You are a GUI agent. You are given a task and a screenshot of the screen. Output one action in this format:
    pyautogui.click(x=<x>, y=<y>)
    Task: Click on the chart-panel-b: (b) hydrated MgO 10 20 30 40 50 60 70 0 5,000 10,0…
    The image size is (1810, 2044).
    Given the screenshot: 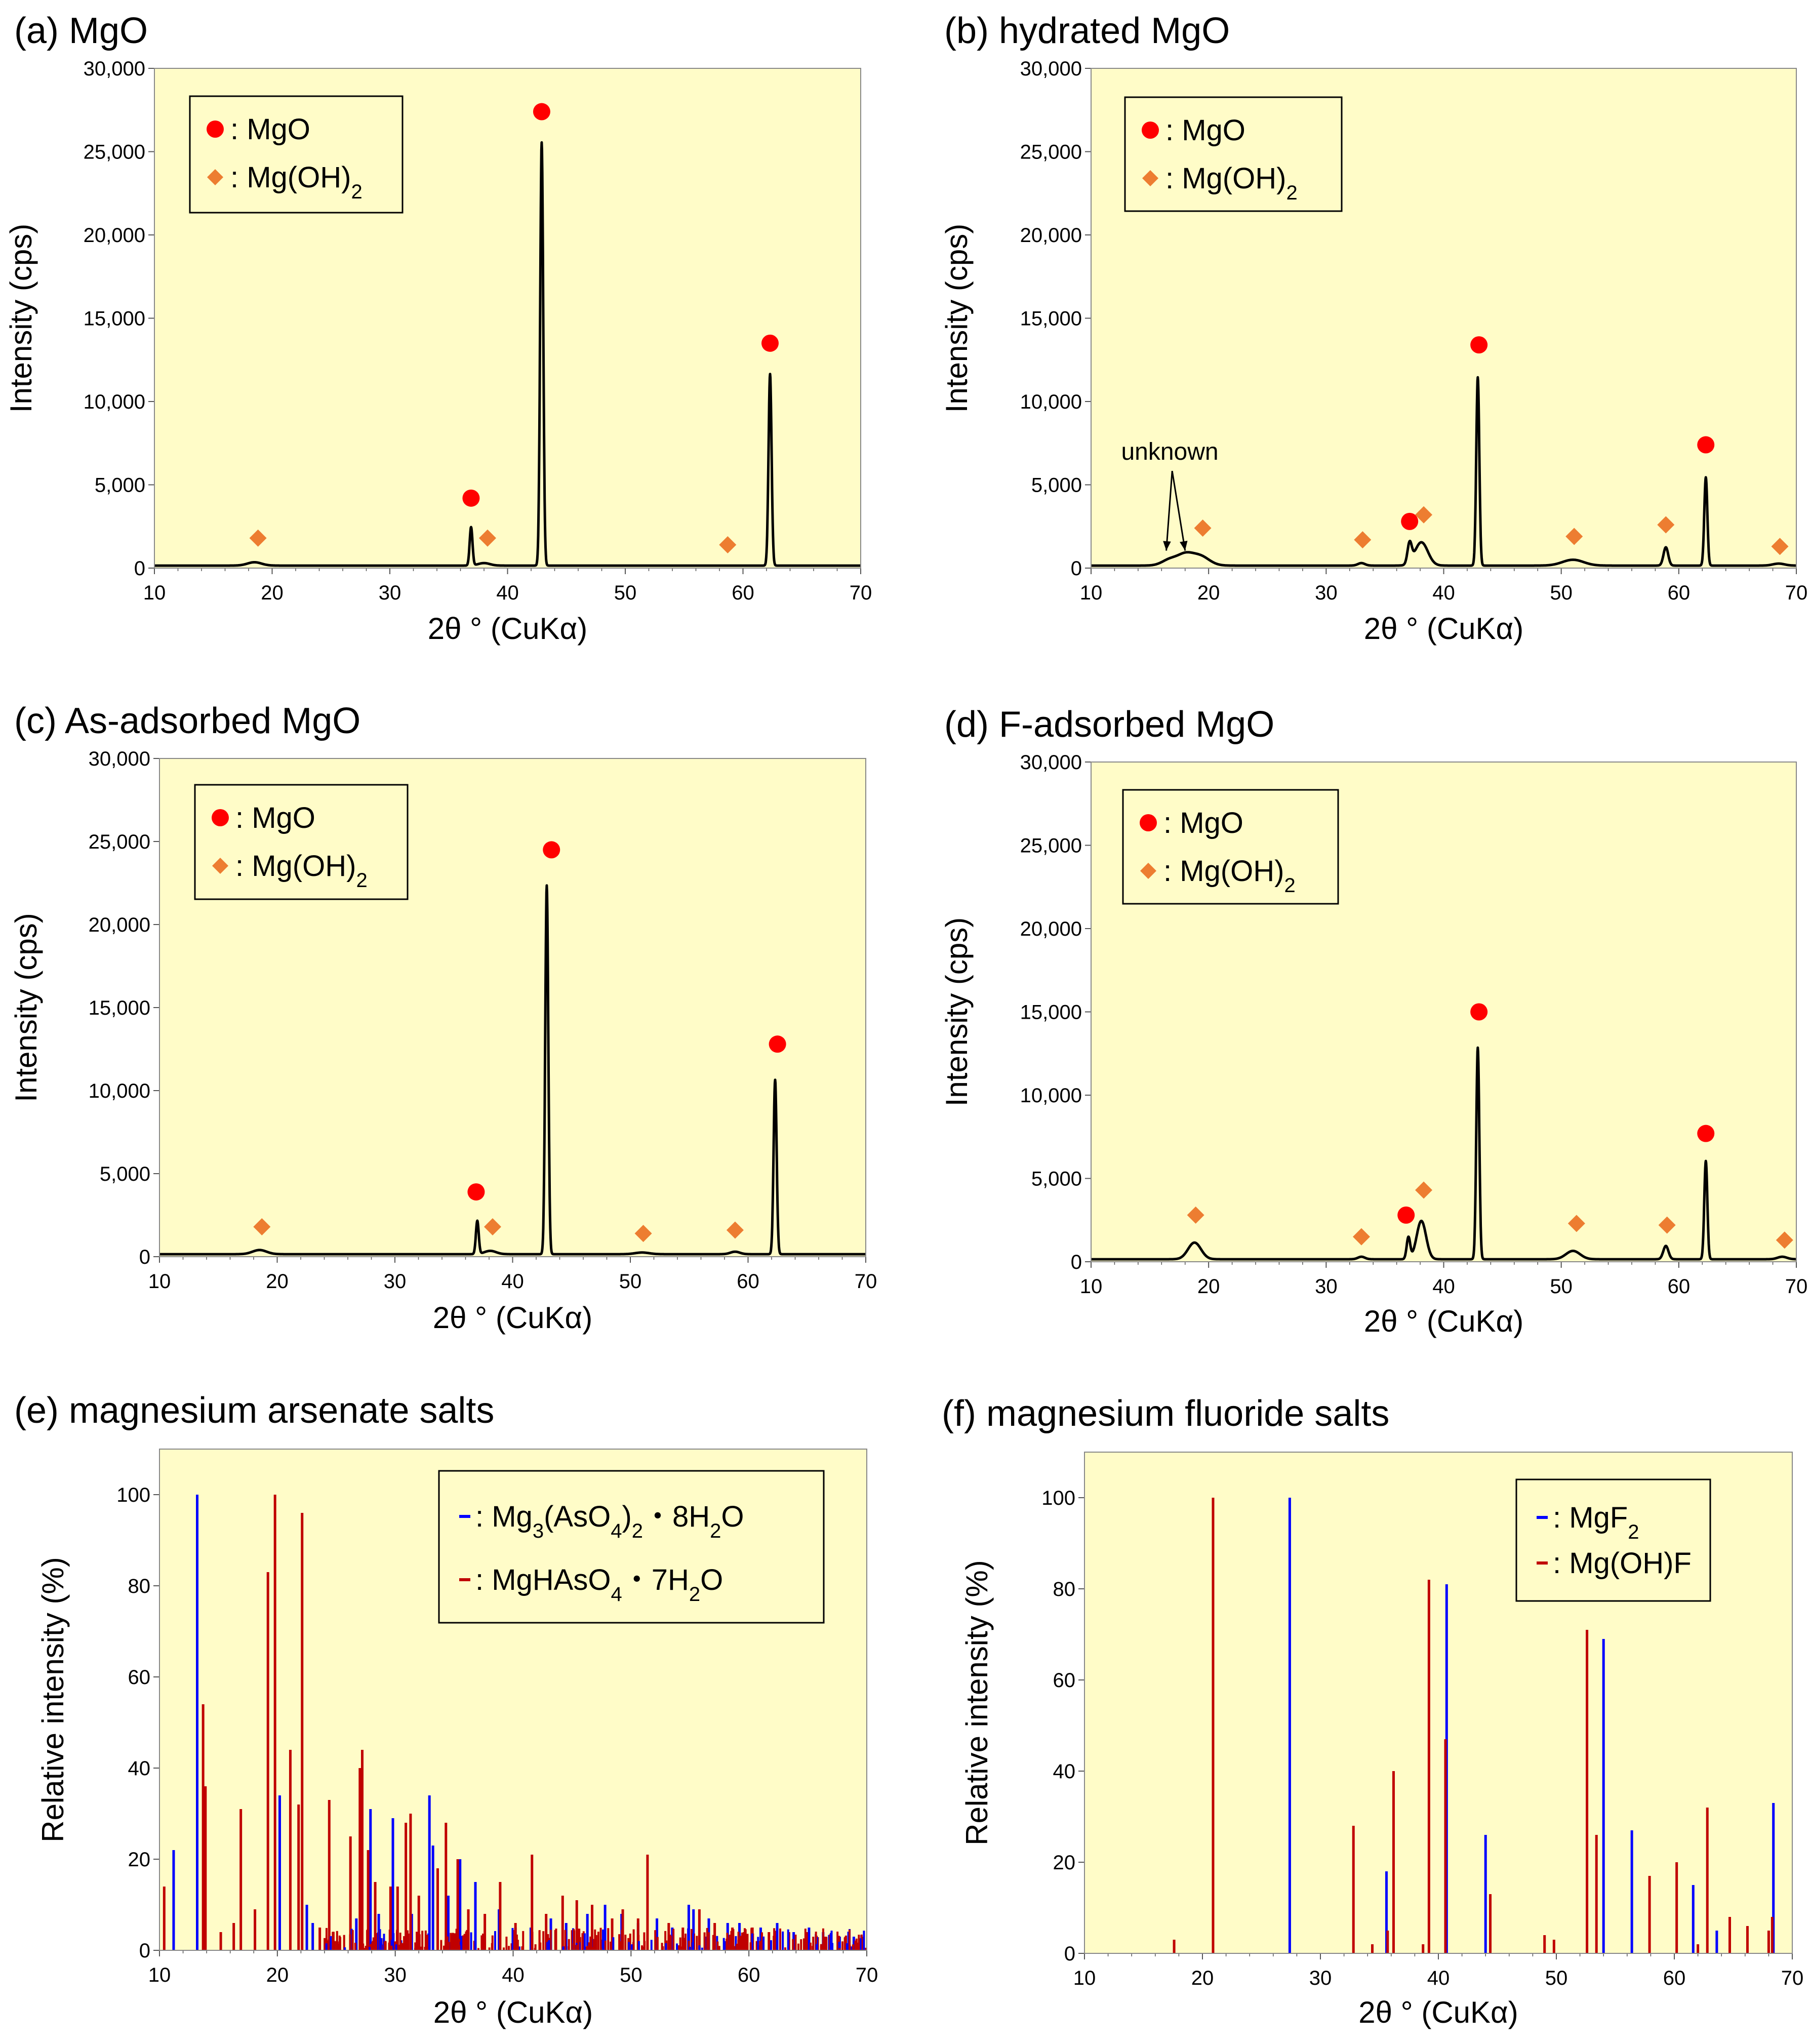 What is the action you would take?
    pyautogui.click(x=1373, y=328)
    